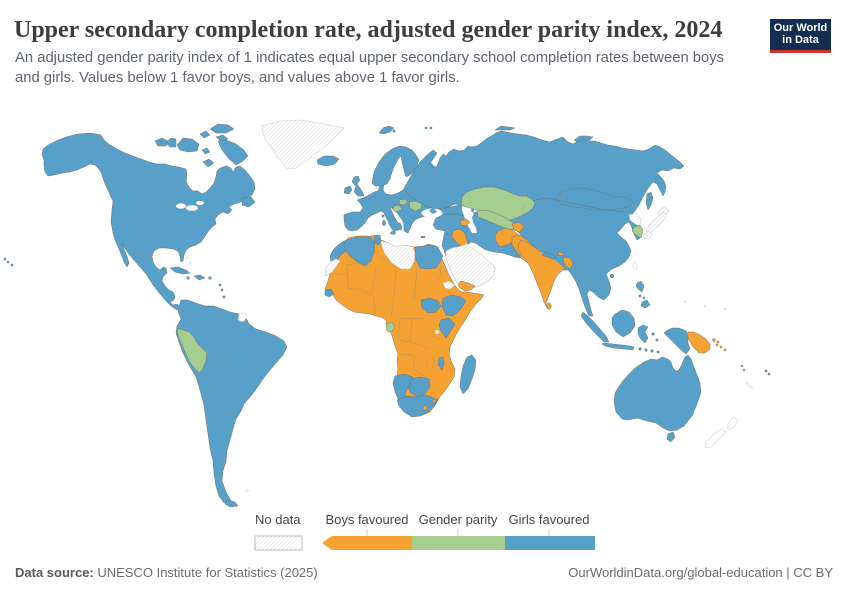 The height and width of the screenshot is (600, 850). I want to click on svg-text: No data, so click(278, 519).